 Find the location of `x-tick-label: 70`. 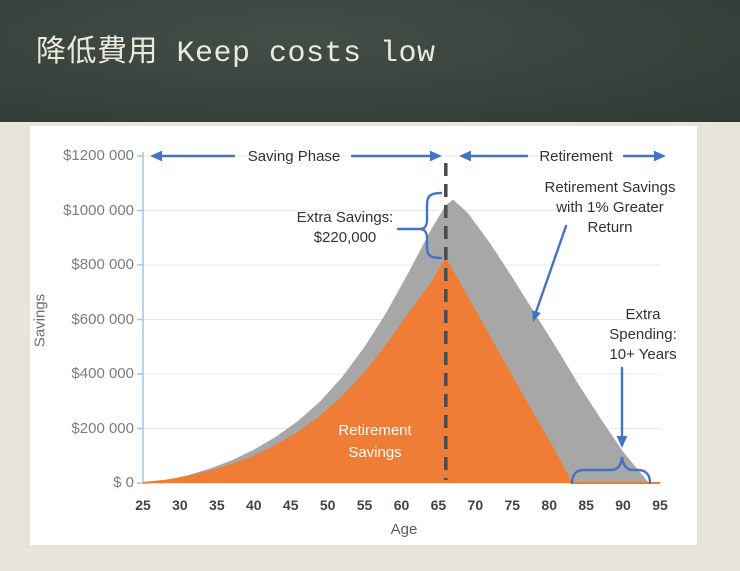

x-tick-label: 70 is located at coordinates (475, 505).